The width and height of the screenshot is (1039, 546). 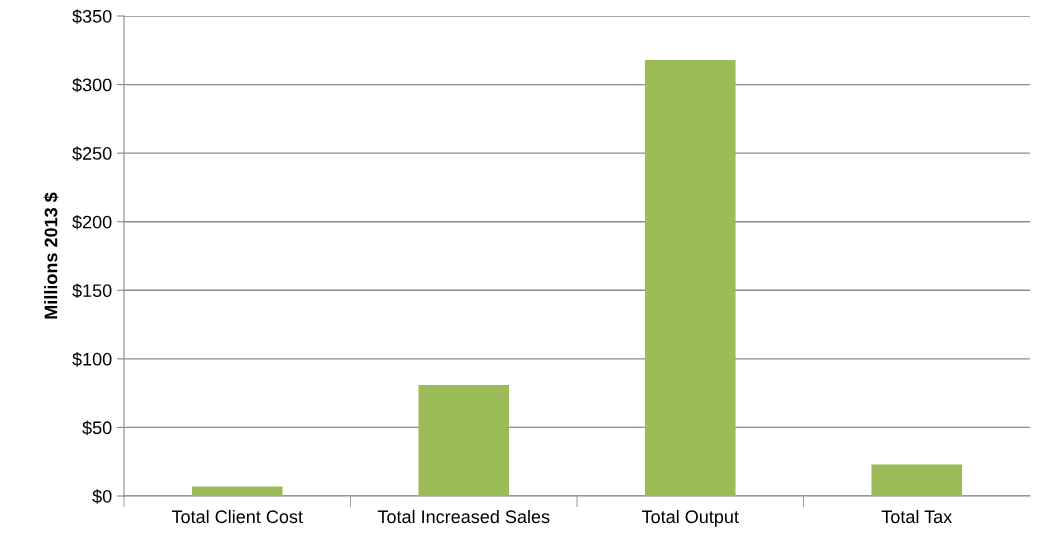 I want to click on y-tick-label: $300, so click(x=92, y=85).